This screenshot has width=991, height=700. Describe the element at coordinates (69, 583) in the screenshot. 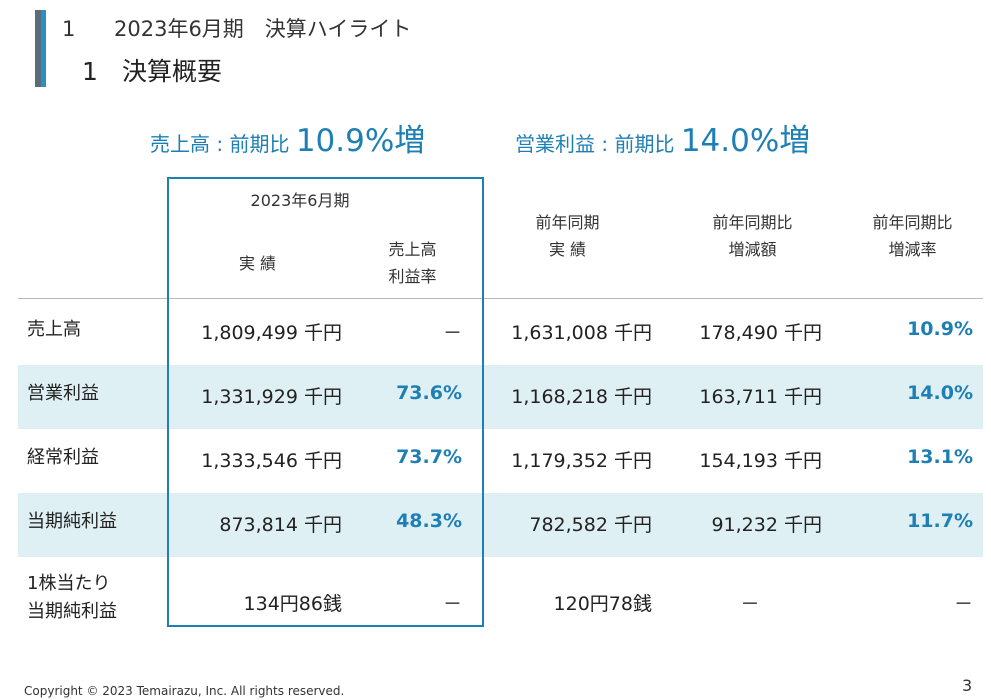

I see `row-label-eps-line1: 1株当たり` at that location.